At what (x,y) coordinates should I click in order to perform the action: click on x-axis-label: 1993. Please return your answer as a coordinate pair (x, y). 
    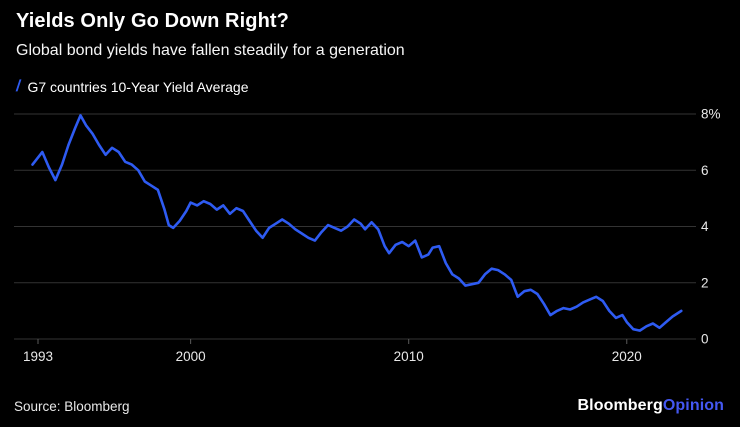
    Looking at the image, I should click on (38, 356).